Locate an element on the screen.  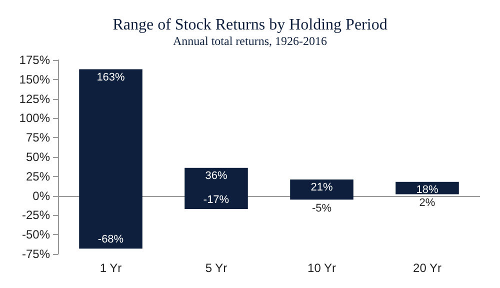
annotation: 163% is located at coordinates (111, 77).